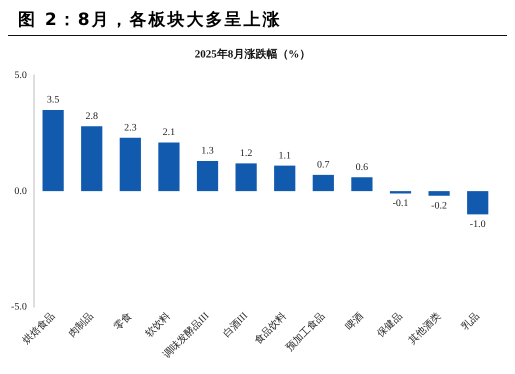 This screenshot has height=374, width=515. What do you see at coordinates (470, 321) in the screenshot?
I see `x-tick-label: 乳品` at bounding box center [470, 321].